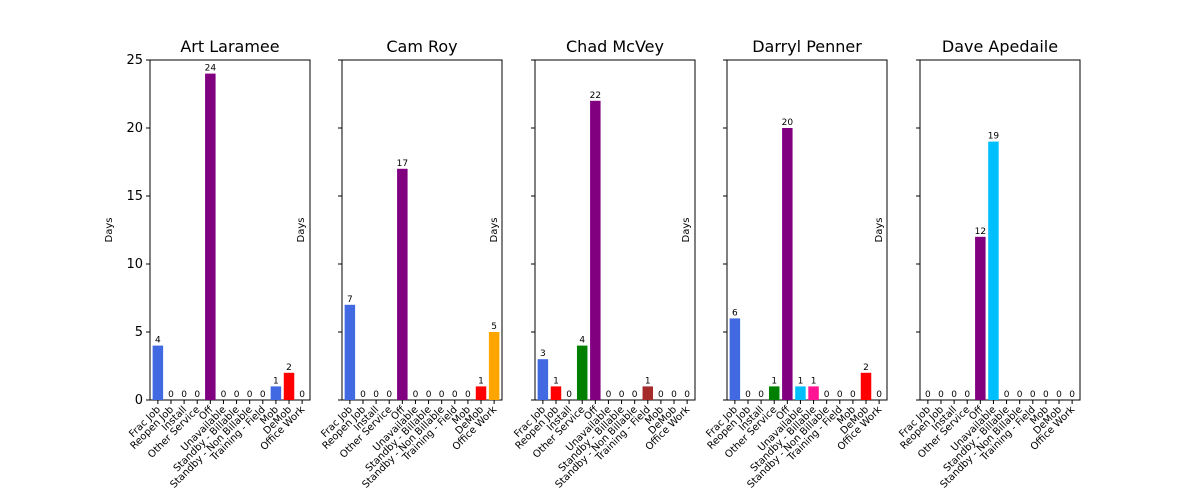 This screenshot has height=500, width=1200. What do you see at coordinates (211, 69) in the screenshot?
I see `bar-value-label: 24` at bounding box center [211, 69].